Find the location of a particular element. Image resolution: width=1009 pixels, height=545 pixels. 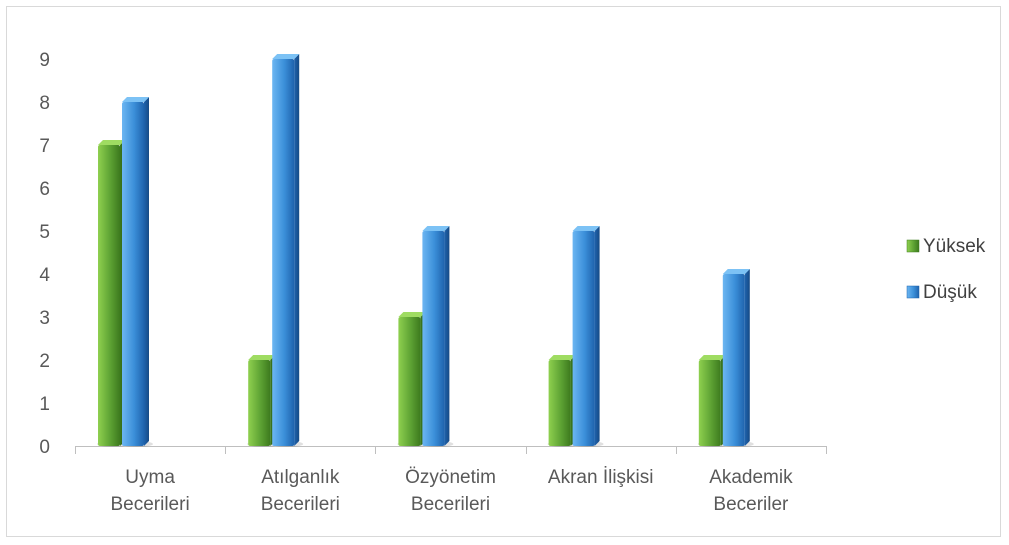

x-category-label: Atılganlık Becerileri is located at coordinates (300, 491).